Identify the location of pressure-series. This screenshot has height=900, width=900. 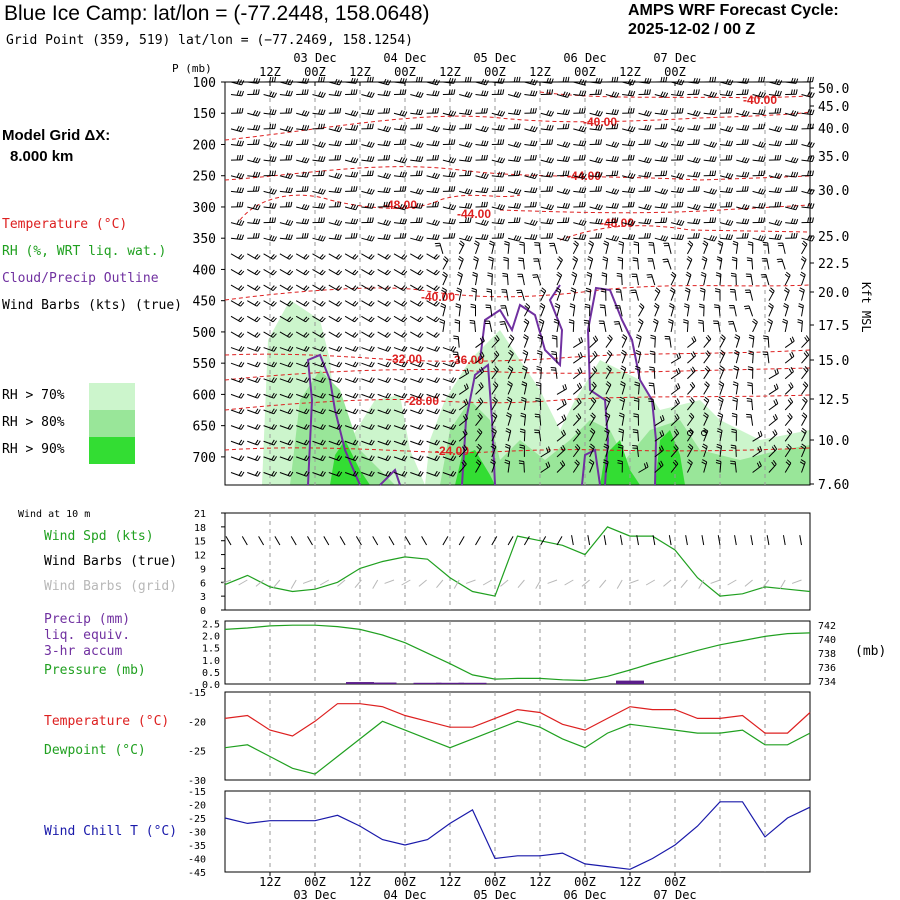
(517, 653).